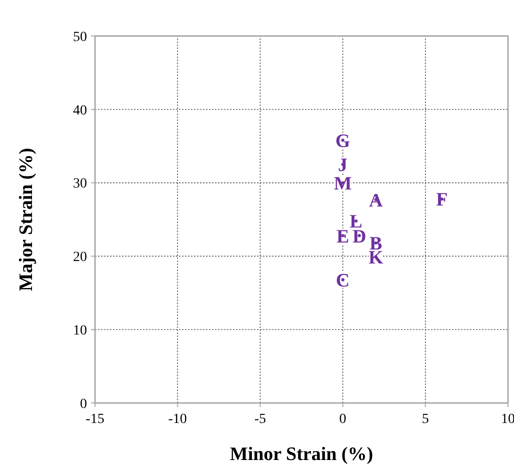 This screenshot has width=514, height=470. What do you see at coordinates (342, 141) in the screenshot?
I see `series-label: G` at bounding box center [342, 141].